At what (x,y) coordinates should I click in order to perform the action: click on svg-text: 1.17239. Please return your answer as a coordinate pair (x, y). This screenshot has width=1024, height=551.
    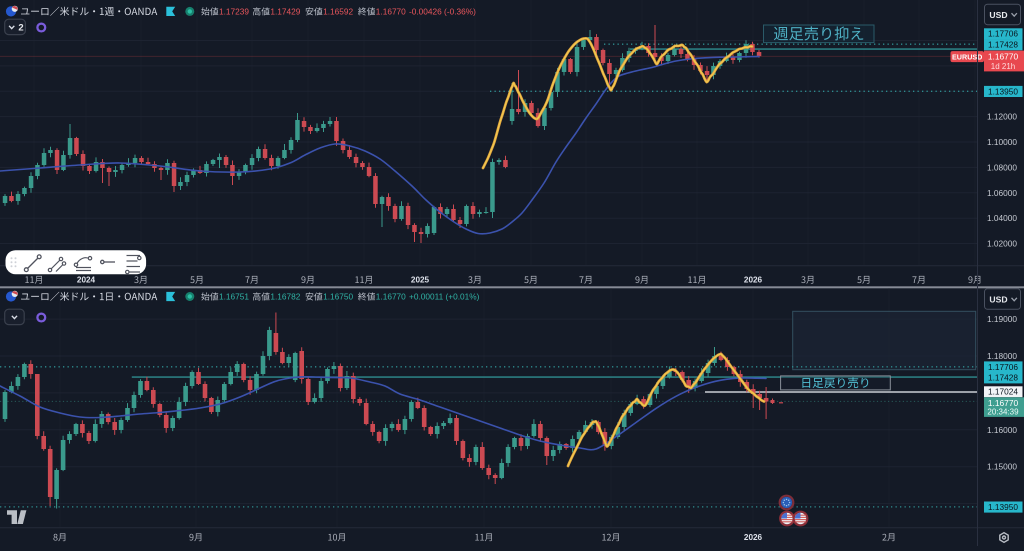
    Looking at the image, I should click on (234, 11).